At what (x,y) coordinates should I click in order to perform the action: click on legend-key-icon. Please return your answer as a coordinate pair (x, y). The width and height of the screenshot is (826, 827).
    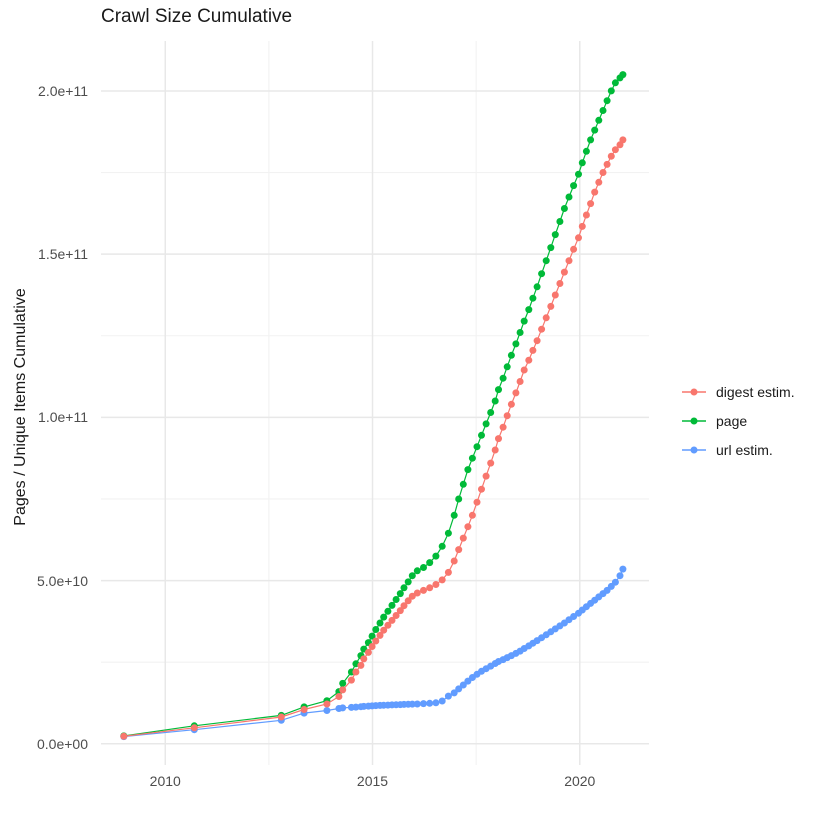
    Looking at the image, I should click on (694, 449).